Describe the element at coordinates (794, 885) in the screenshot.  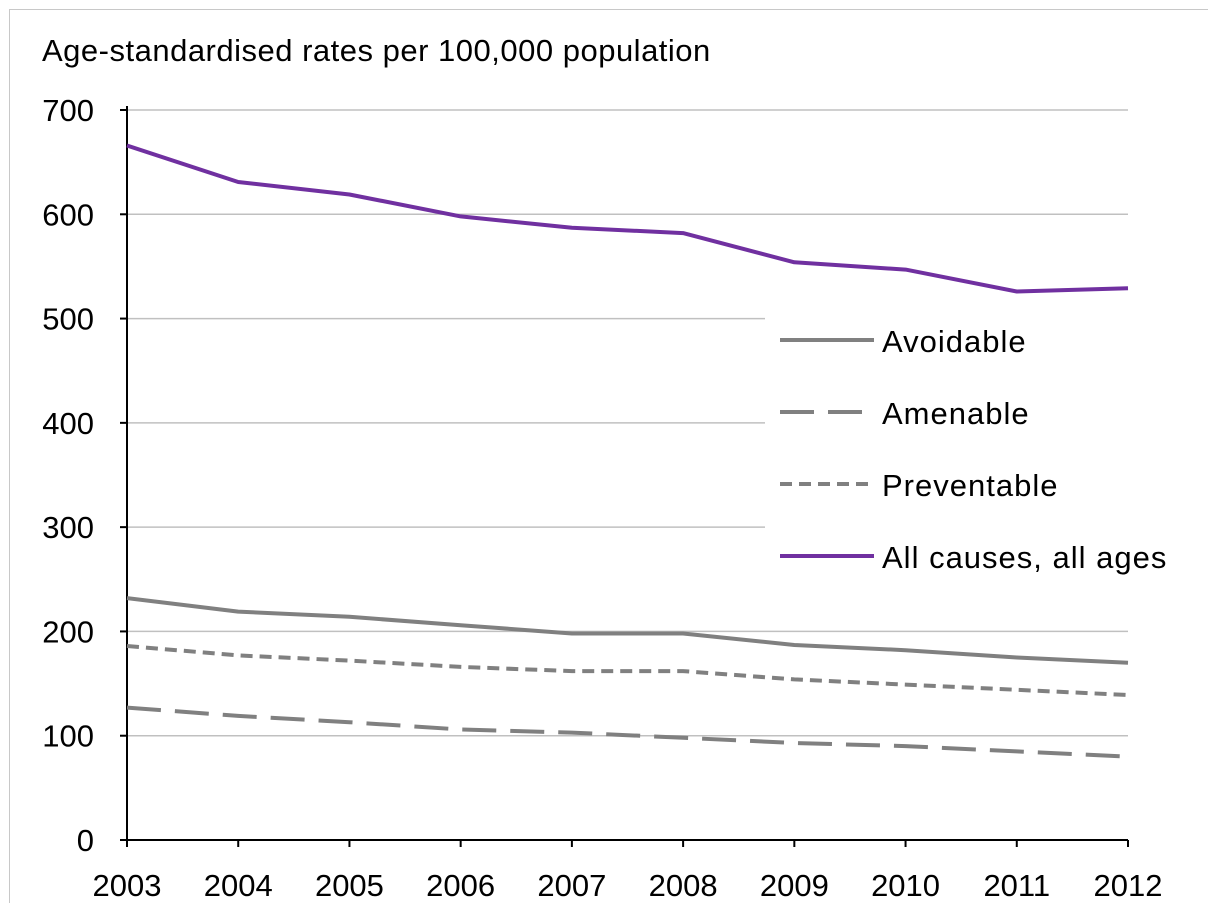
I see `x-tick-label: 2009` at that location.